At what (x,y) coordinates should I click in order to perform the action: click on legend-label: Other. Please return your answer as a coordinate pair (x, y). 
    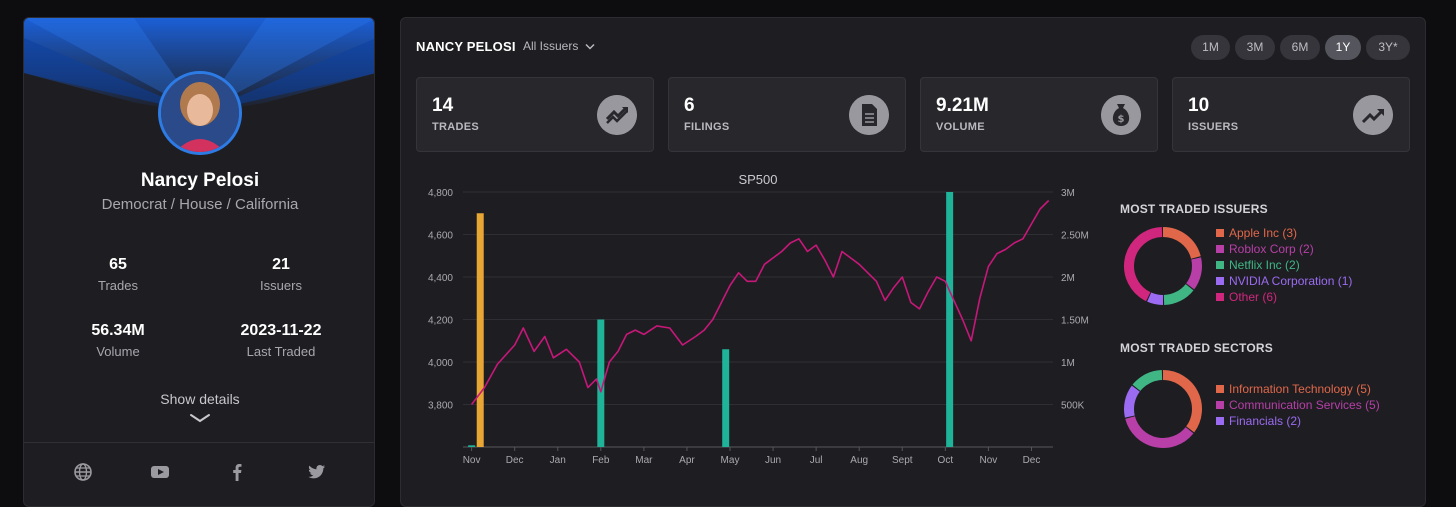
    Looking at the image, I should click on (1244, 297).